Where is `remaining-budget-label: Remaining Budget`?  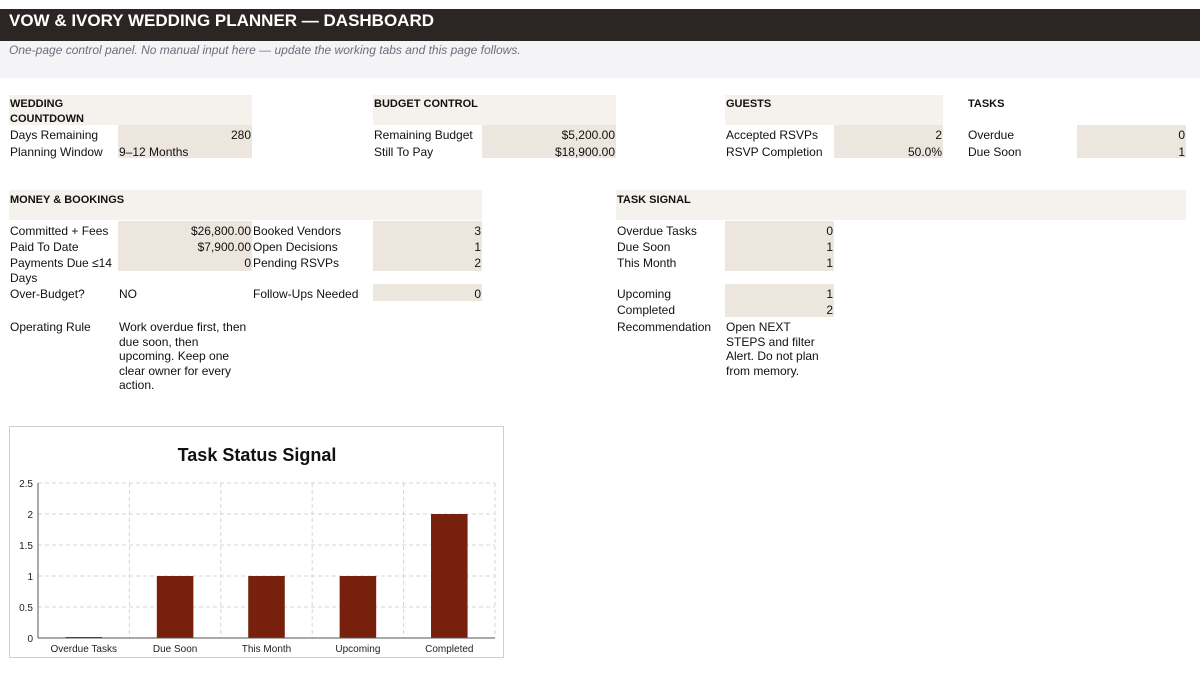
remaining-budget-label: Remaining Budget is located at coordinates (423, 135).